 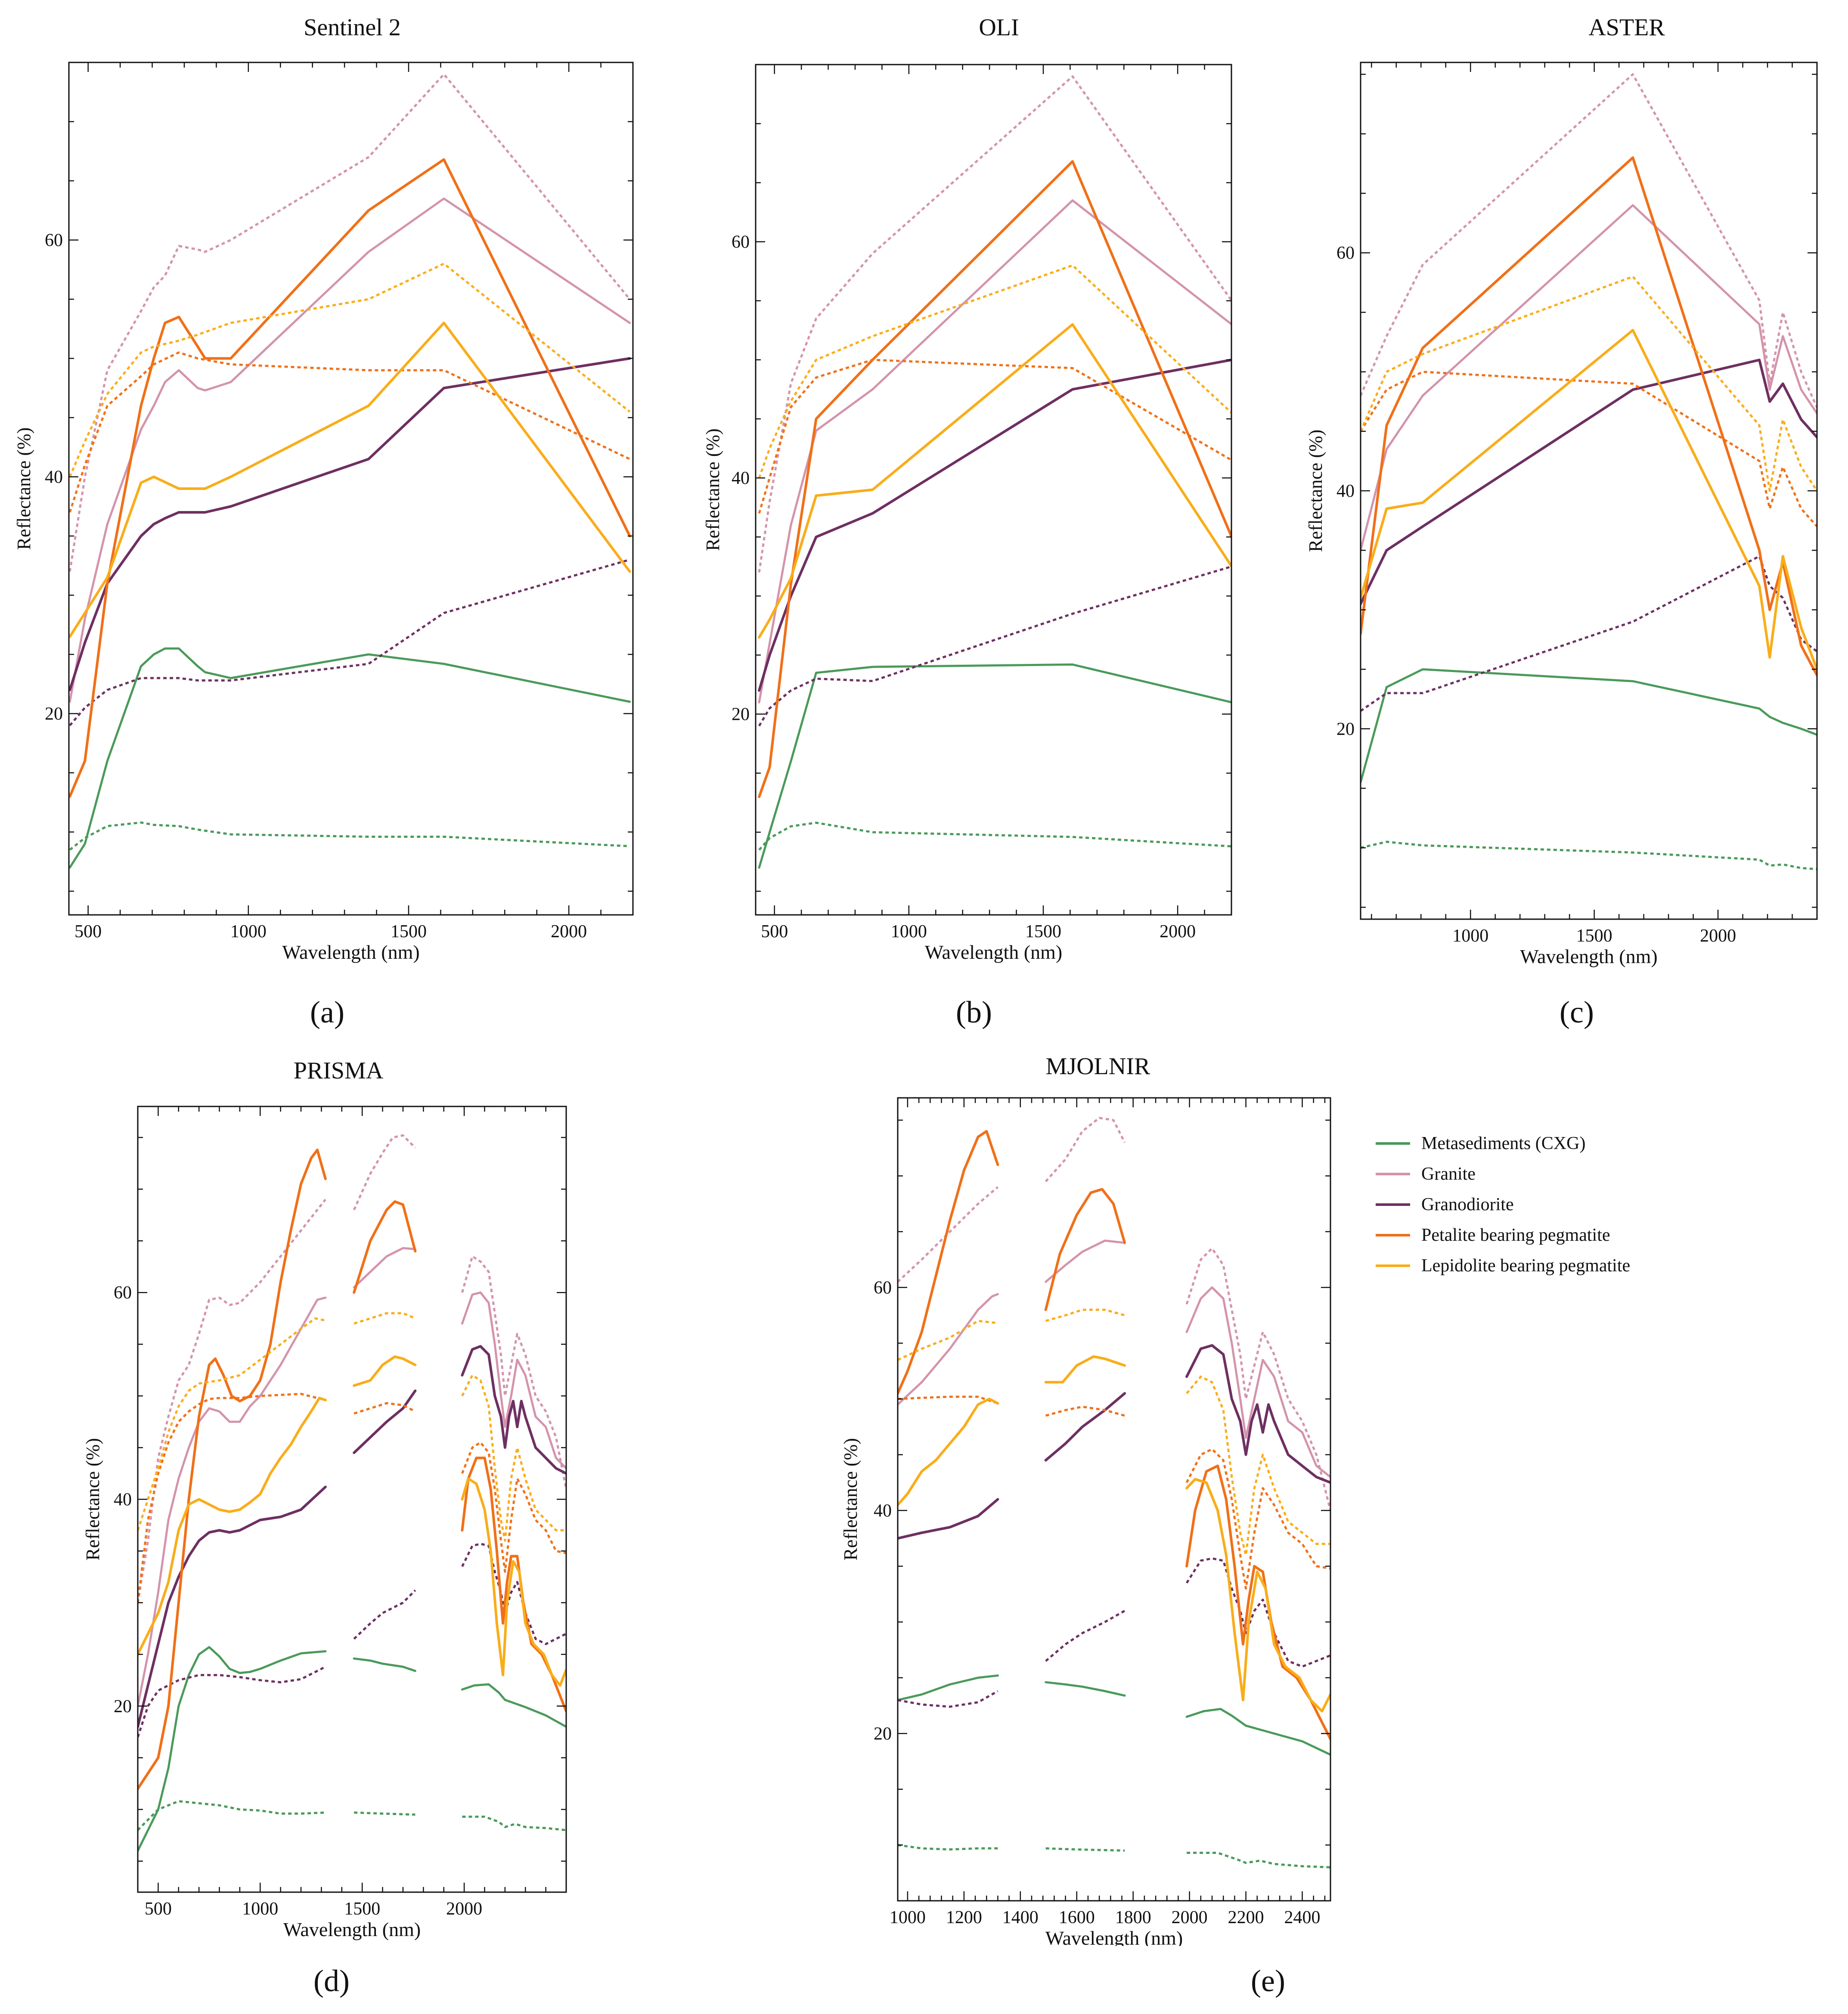 I want to click on series-line-lepidolite-solid-seg3, so click(x=513, y=1582).